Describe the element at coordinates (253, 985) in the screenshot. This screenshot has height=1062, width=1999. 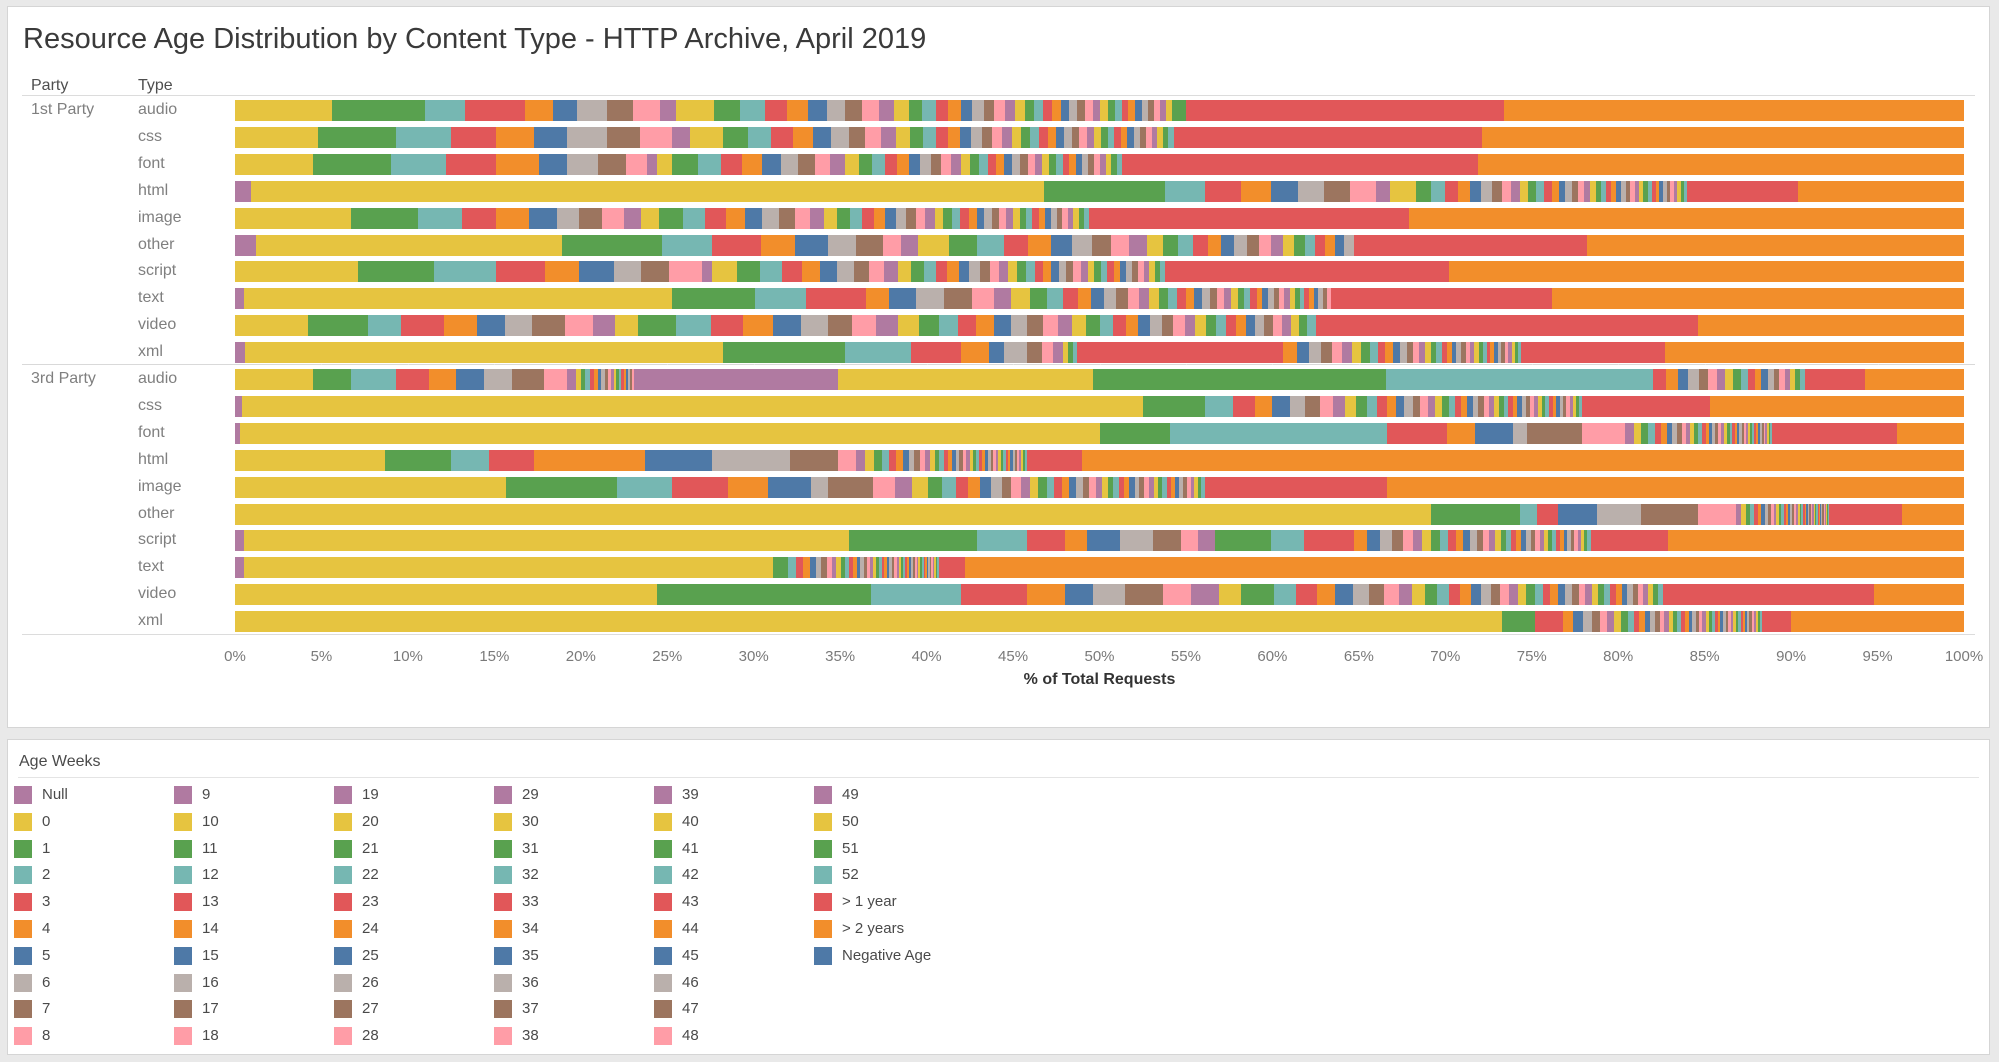
I see `legend-item-16: 16` at that location.